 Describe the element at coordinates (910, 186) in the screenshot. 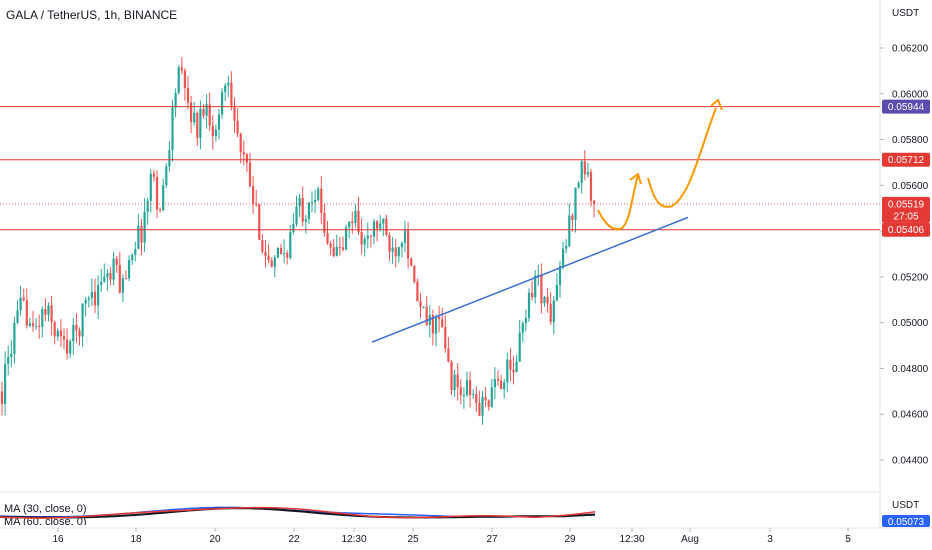

I see `price-tick-label: 0.05600` at that location.